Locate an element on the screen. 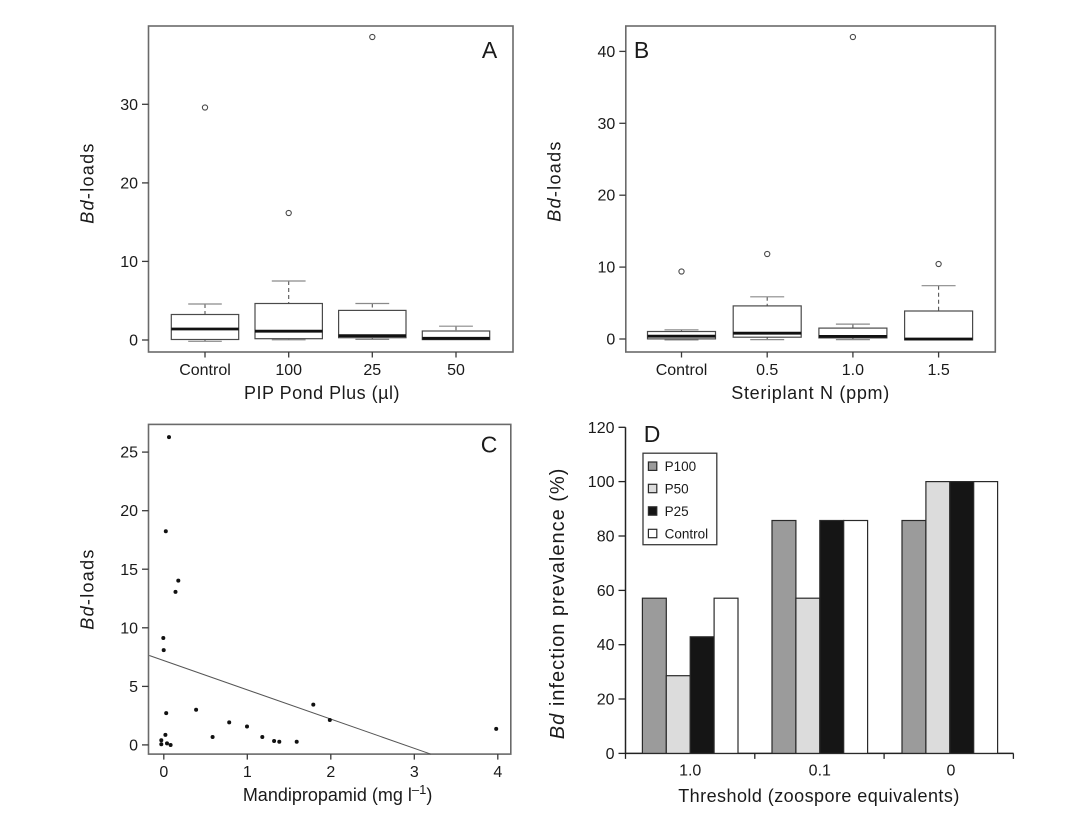  svg-text: P25 is located at coordinates (677, 511).